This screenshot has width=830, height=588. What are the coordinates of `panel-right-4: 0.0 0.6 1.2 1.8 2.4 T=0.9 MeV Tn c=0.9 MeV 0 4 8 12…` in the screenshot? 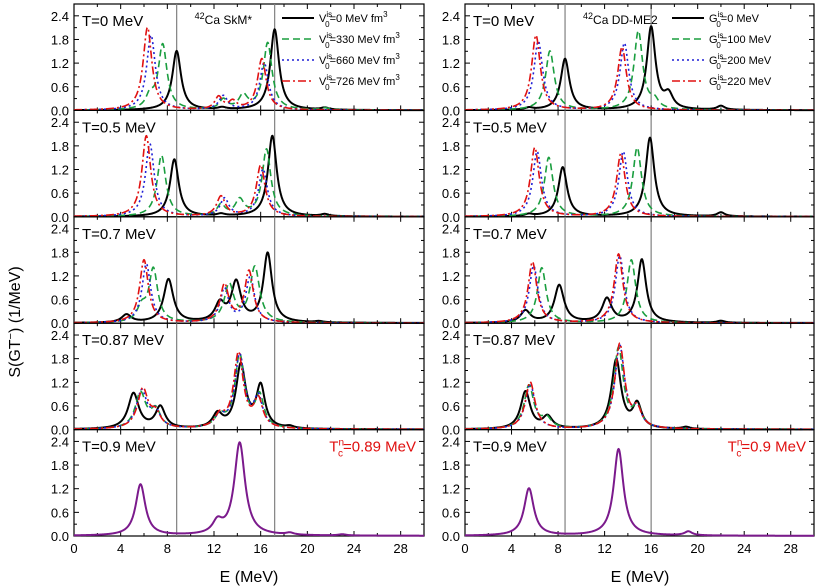 It's located at (628, 492).